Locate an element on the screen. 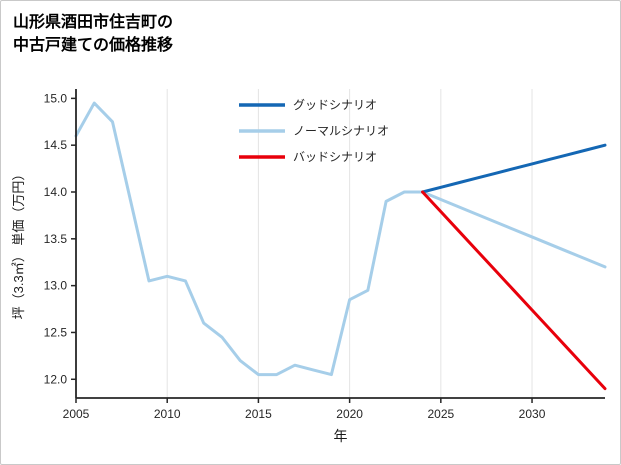 The width and height of the screenshot is (621, 465). legend-label-bad-scenario: バッドシナリオ is located at coordinates (335, 157).